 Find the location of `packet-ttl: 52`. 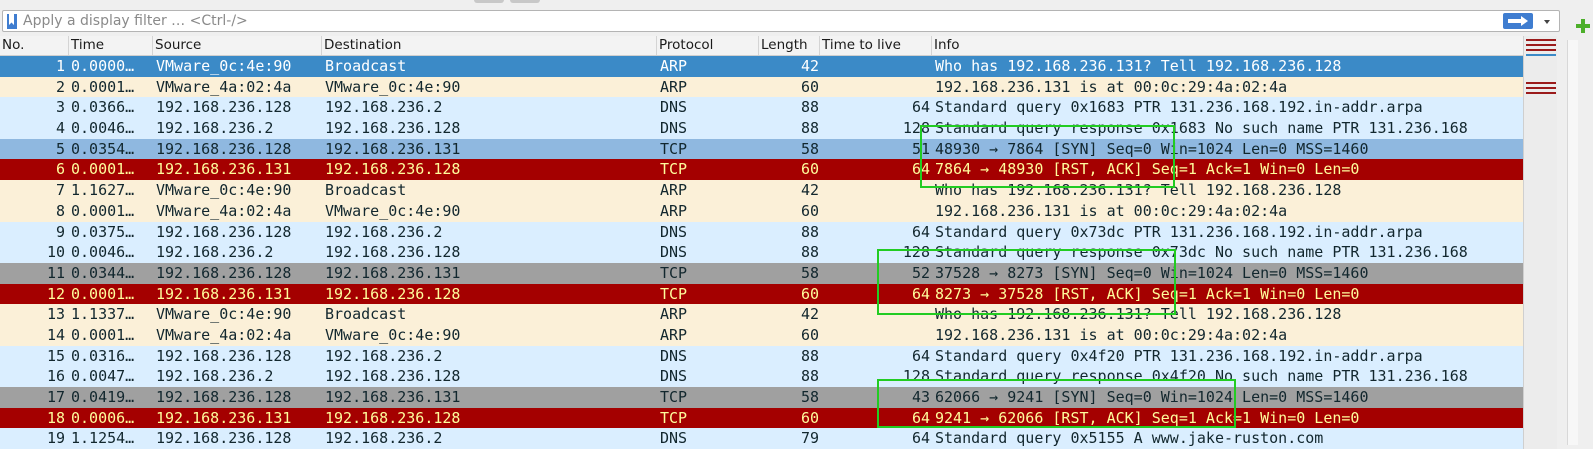

packet-ttl: 52 is located at coordinates (920, 272).